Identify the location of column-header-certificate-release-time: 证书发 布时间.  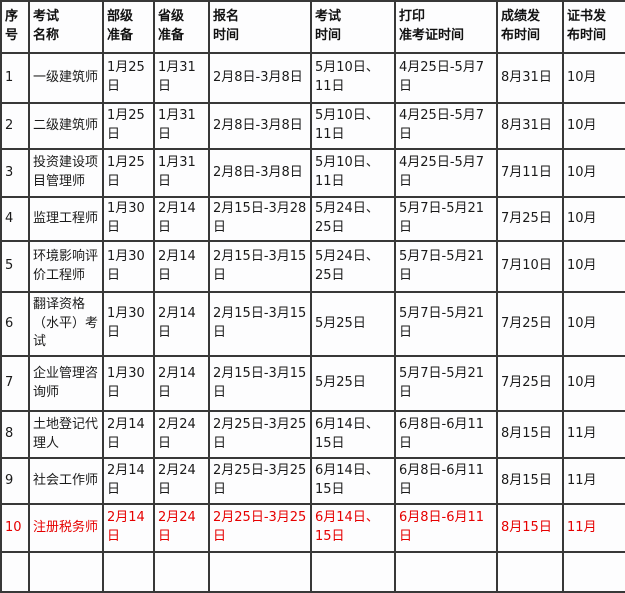
(593, 27).